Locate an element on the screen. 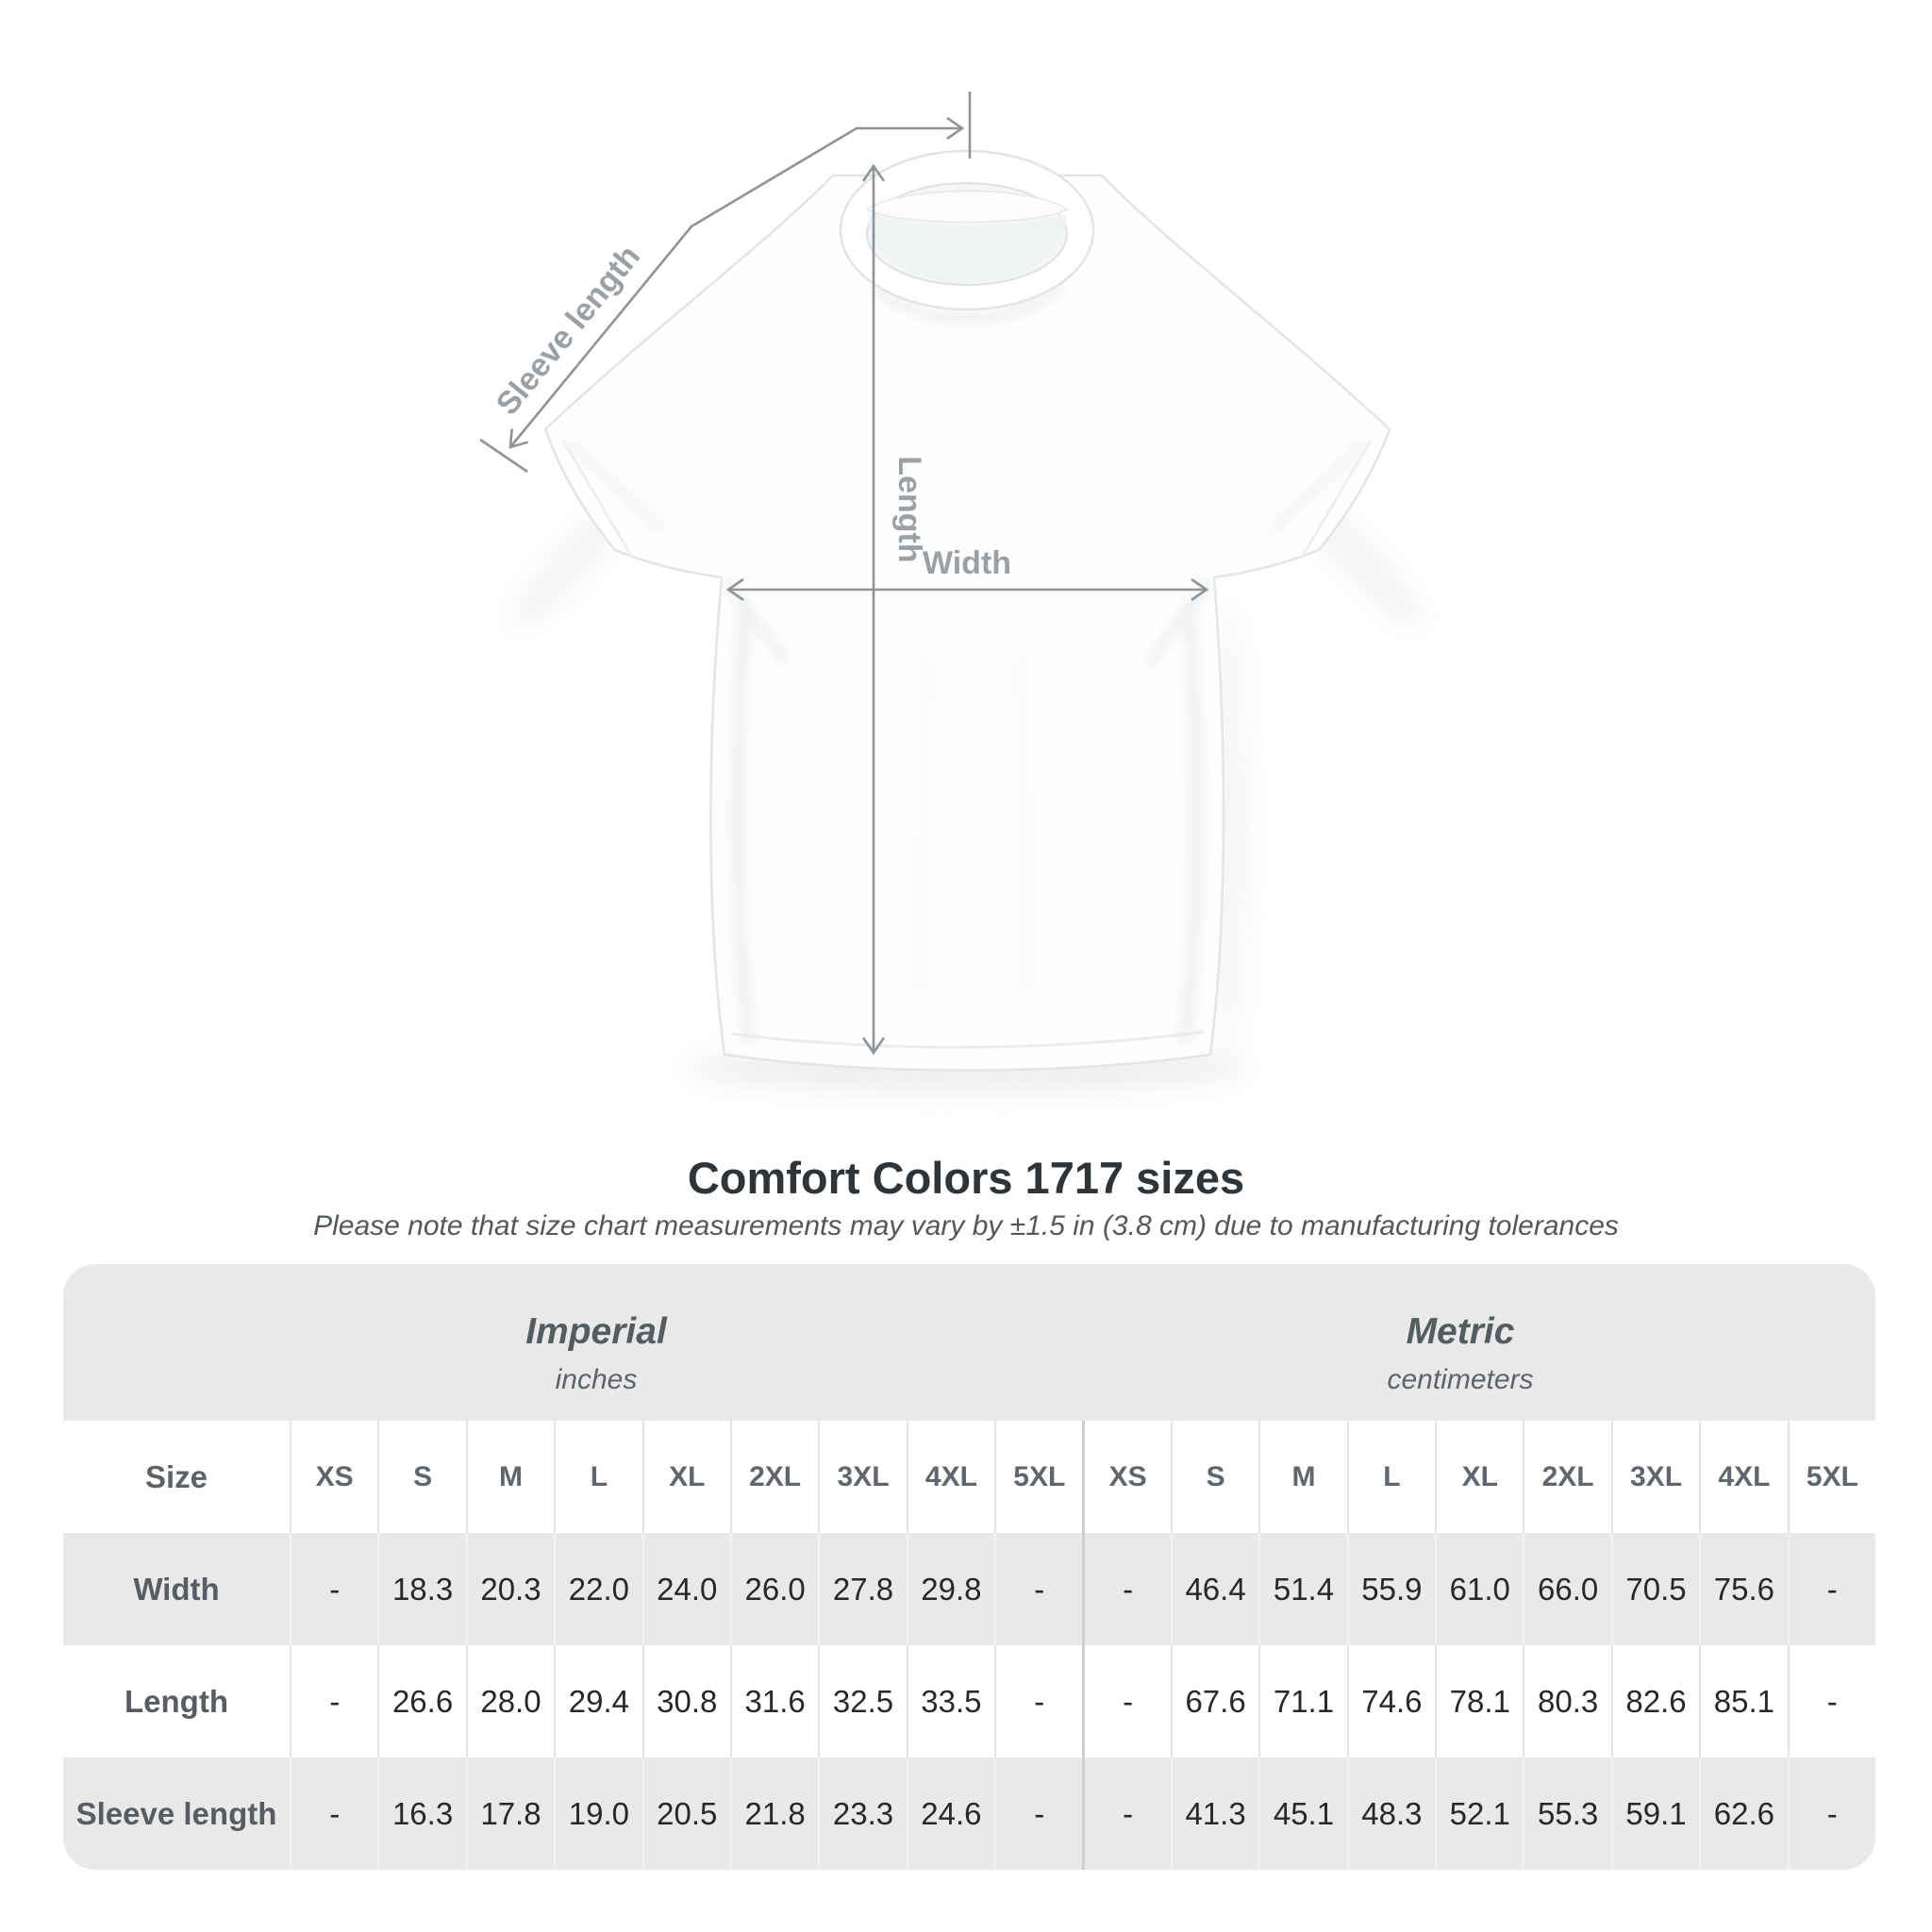 This screenshot has width=1932, height=1932. value-cell: 75.6 is located at coordinates (1743, 1589).